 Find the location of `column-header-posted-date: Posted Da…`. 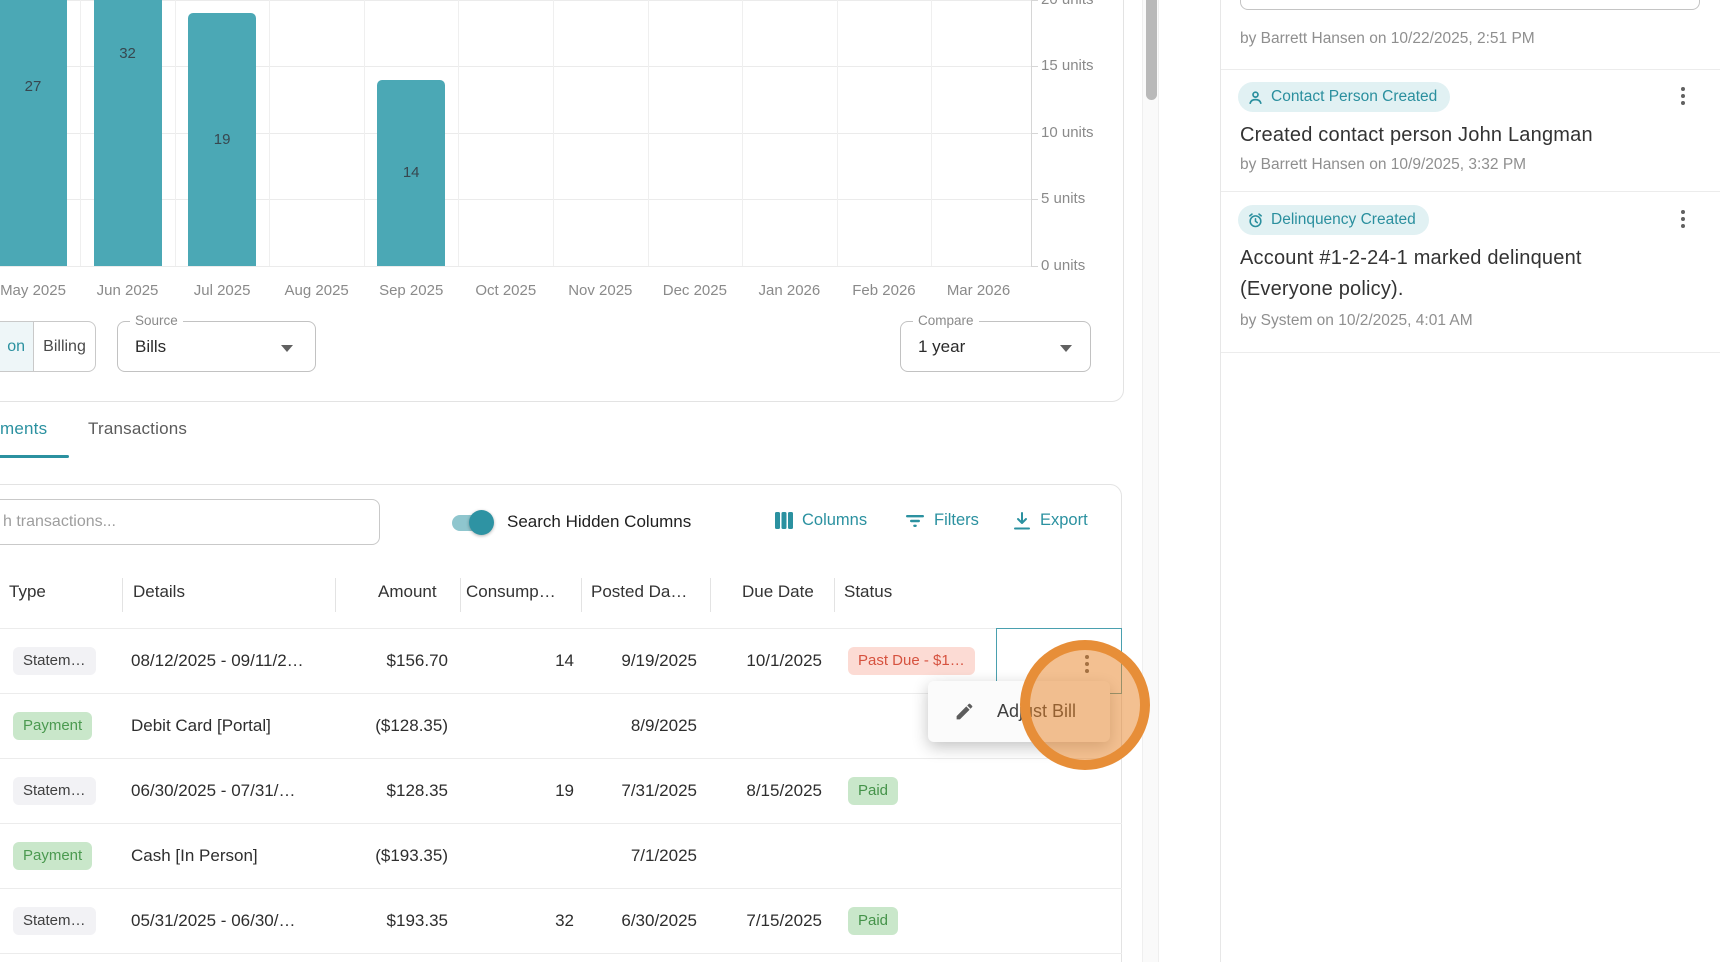

column-header-posted-date: Posted Da… is located at coordinates (639, 591).